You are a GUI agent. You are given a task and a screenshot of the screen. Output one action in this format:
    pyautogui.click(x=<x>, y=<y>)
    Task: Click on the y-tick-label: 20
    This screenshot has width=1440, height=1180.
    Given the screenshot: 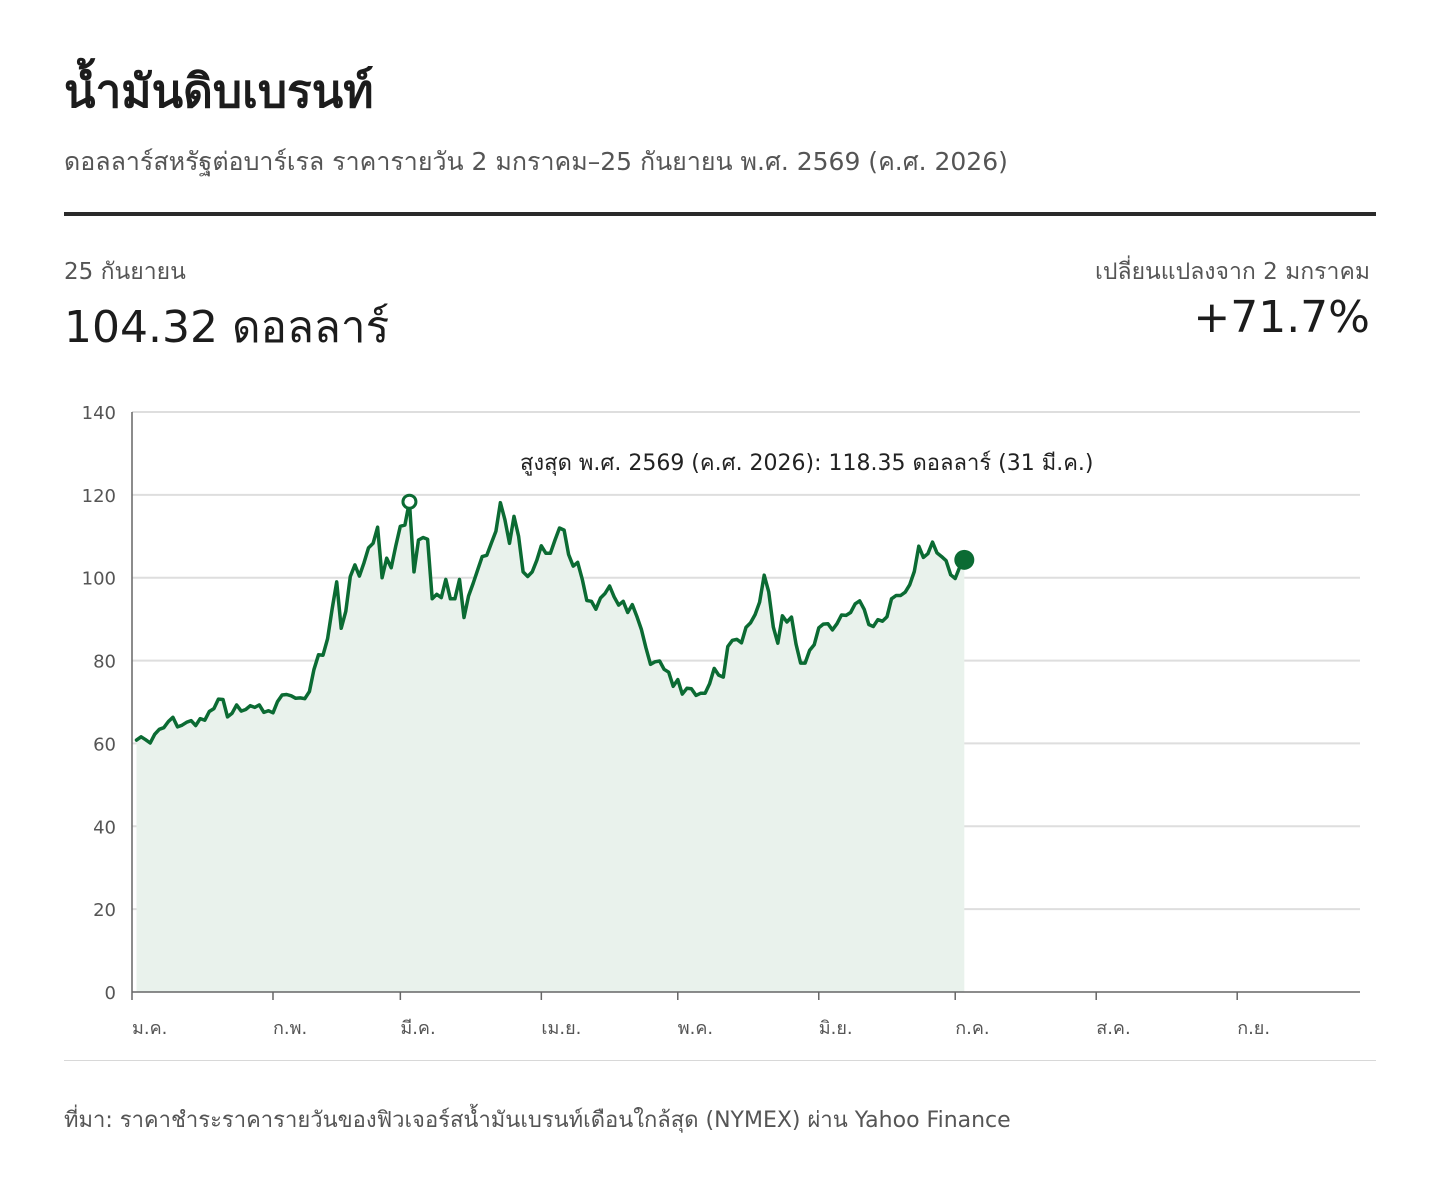 What is the action you would take?
    pyautogui.click(x=104, y=910)
    